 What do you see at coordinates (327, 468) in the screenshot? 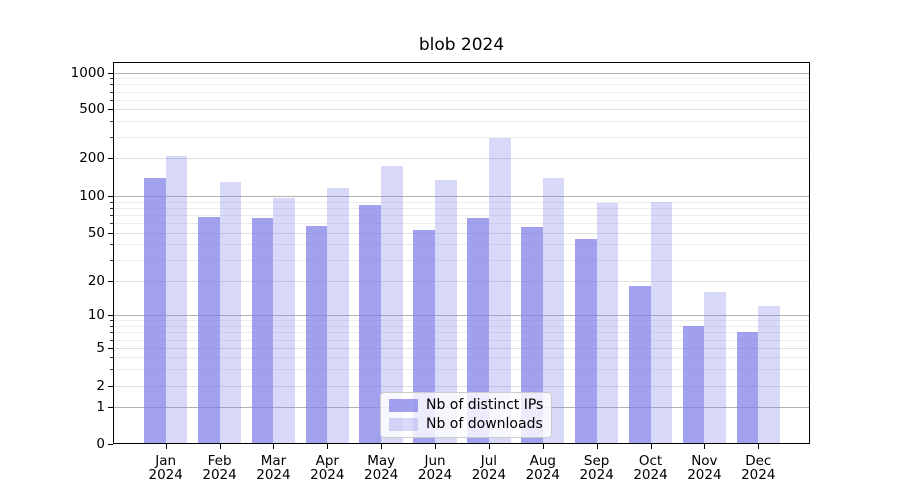
I see `x-tick-label-apr: Apr 2024` at bounding box center [327, 468].